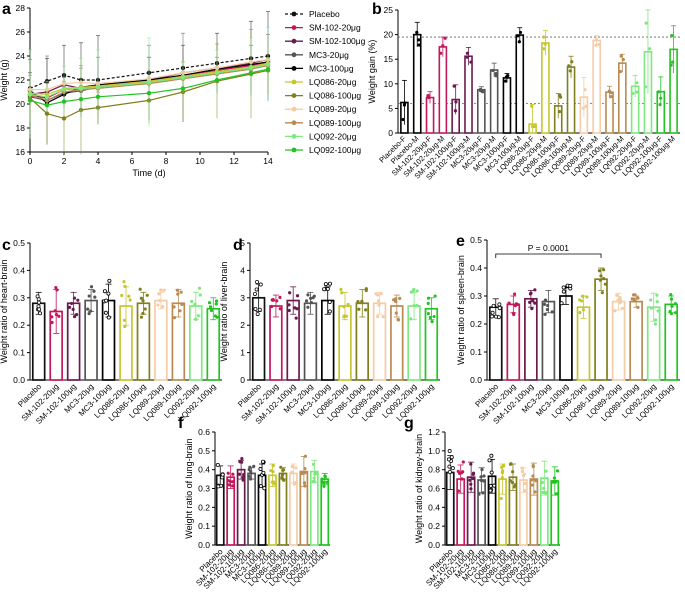  I want to click on y-tick-label: 0.6, so click(204, 432).